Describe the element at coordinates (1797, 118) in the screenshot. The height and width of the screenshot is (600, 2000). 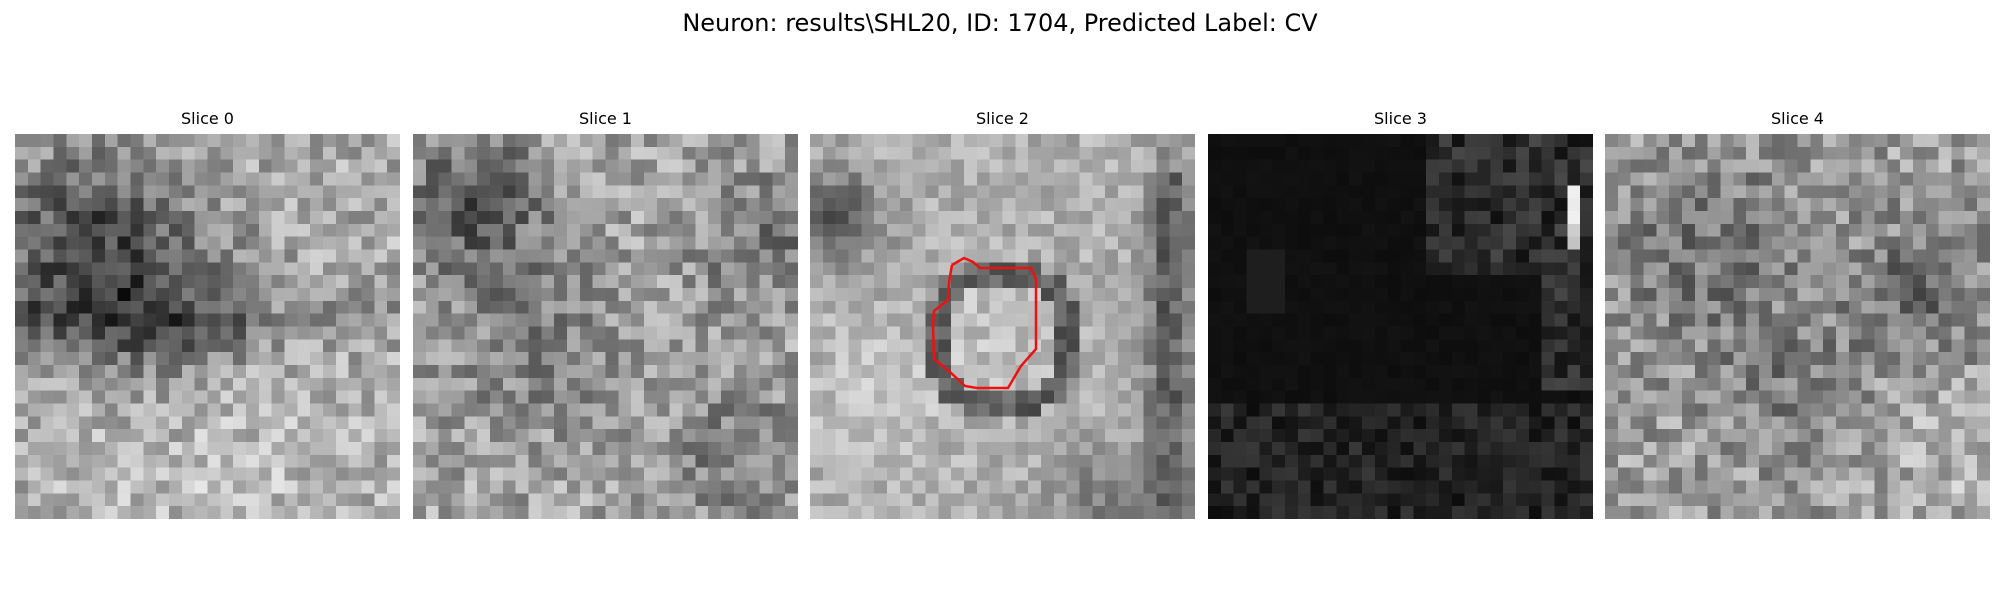
I see `slice-title-4: Slice 4` at that location.